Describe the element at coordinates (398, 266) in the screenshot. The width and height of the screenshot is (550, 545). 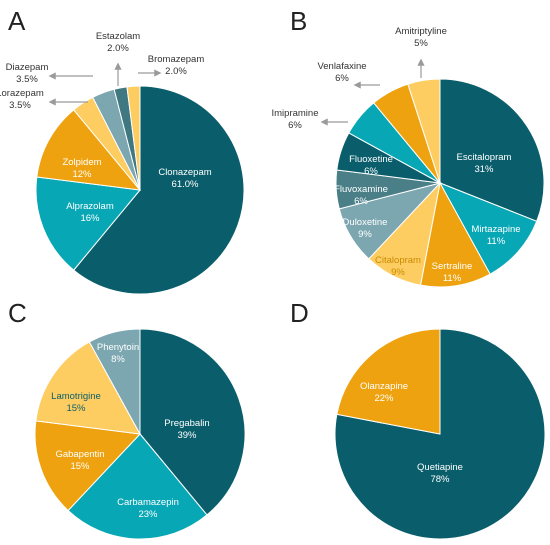
I see `slice-label-citalopram: Citalopram 9%` at that location.